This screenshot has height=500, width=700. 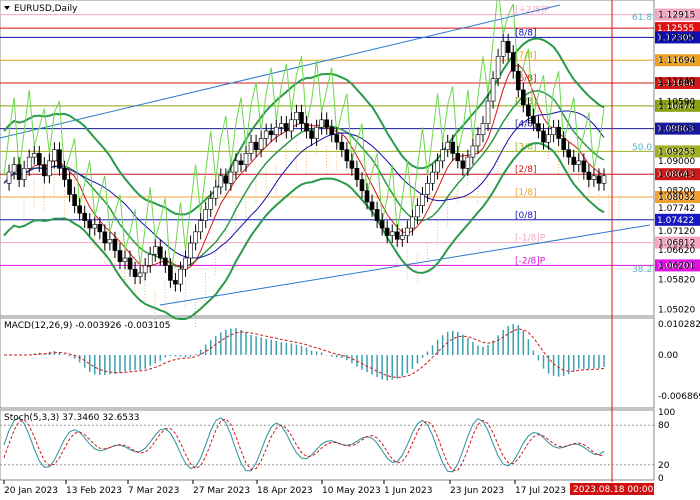 What do you see at coordinates (7, 8) in the screenshot?
I see `chart-dropdown-icon` at bounding box center [7, 8].